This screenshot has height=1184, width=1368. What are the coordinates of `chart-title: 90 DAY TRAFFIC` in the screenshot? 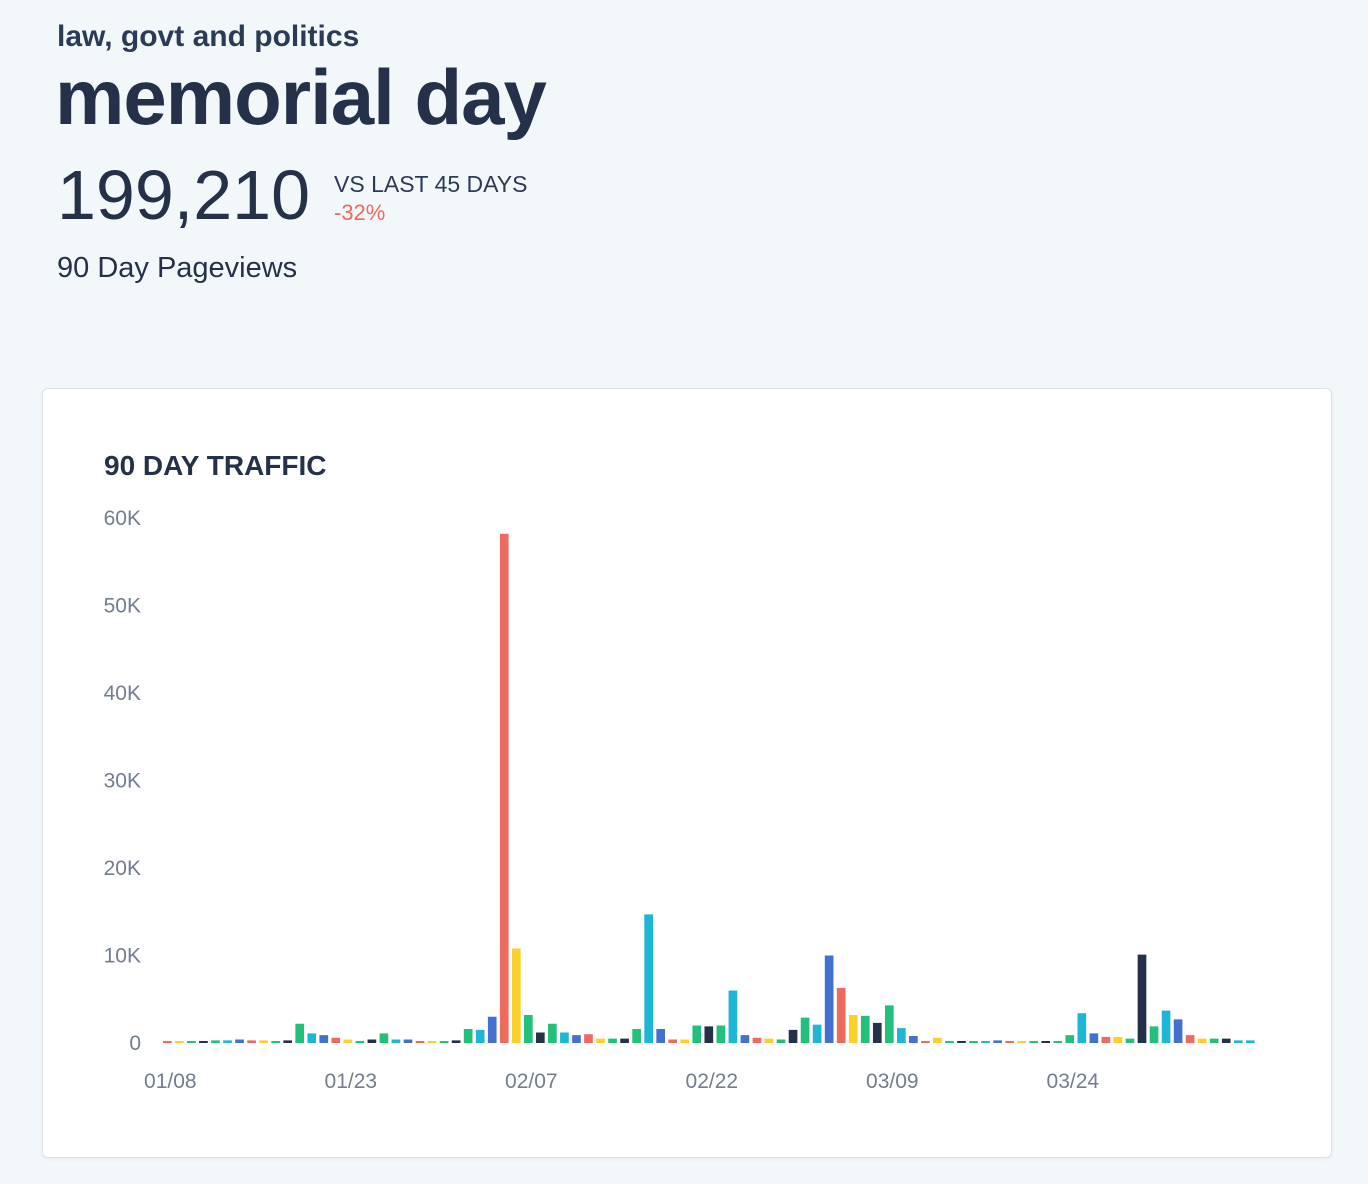 It's located at (215, 465).